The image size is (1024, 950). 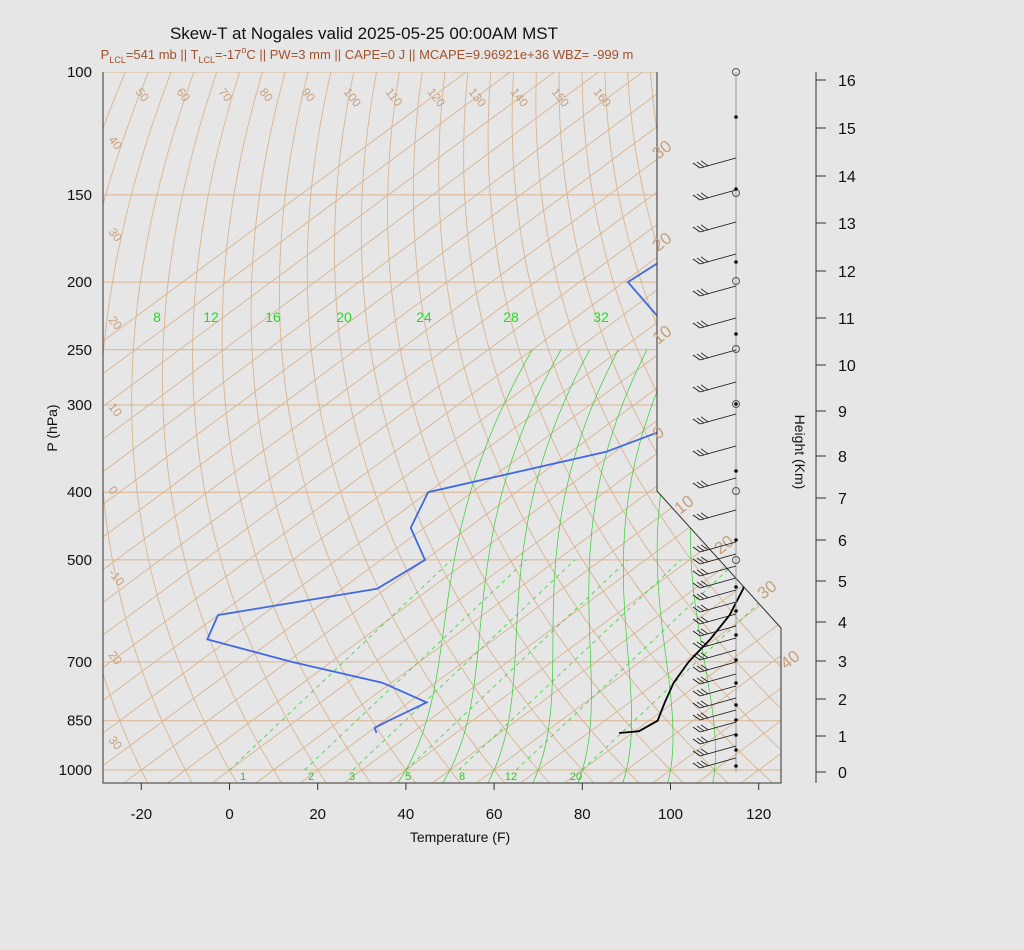 I want to click on mixing-ratio-label: 1, so click(x=243, y=777).